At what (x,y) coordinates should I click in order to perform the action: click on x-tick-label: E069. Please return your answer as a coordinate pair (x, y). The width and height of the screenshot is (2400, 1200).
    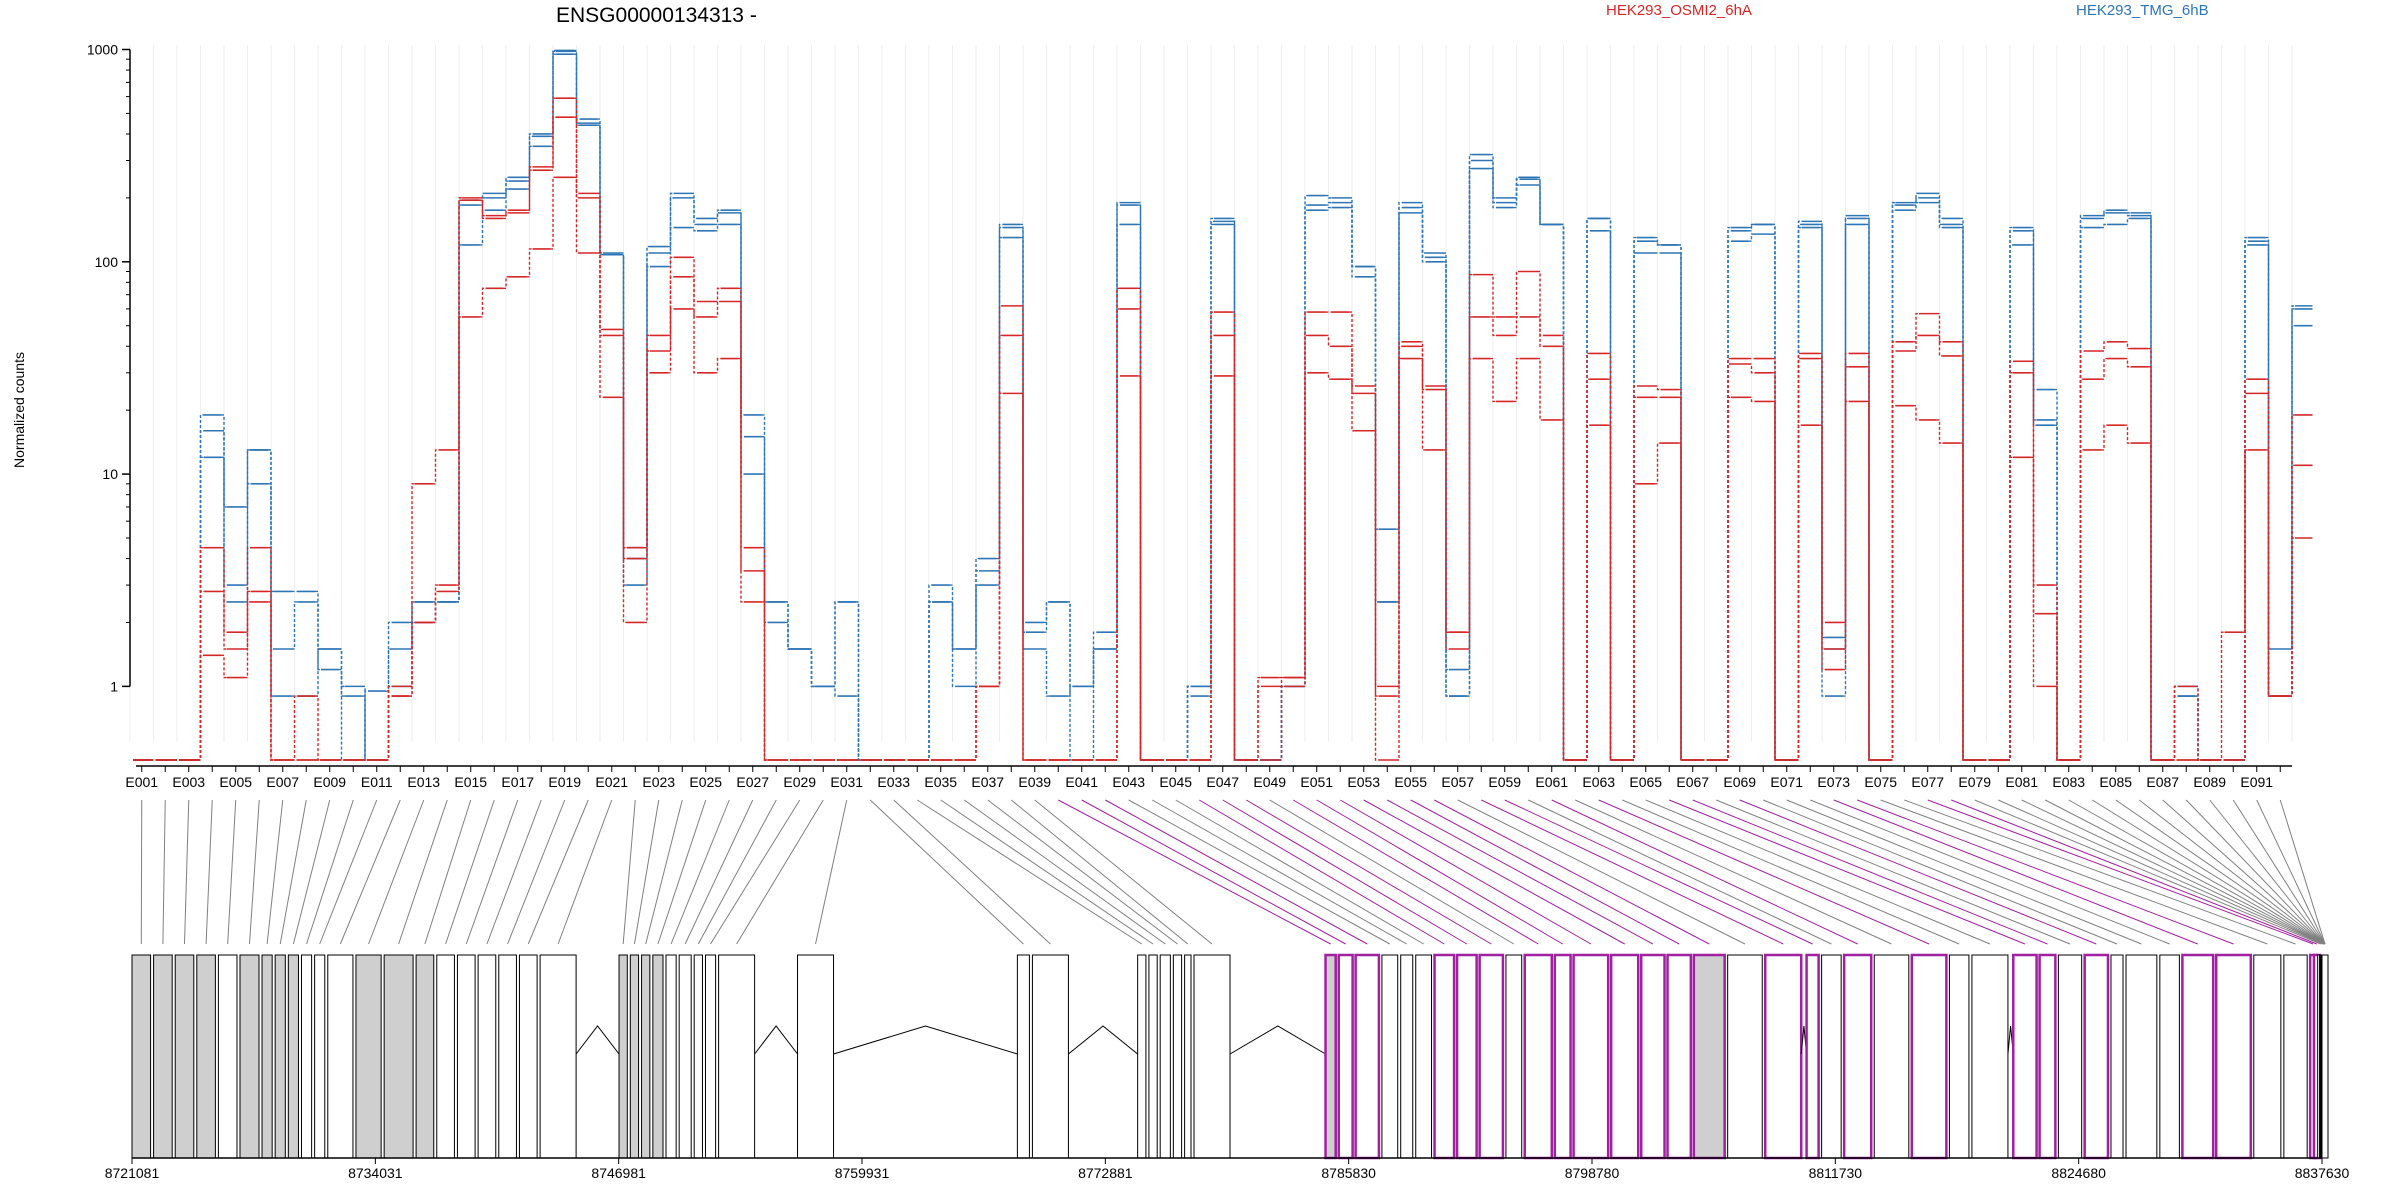
    Looking at the image, I should click on (1739, 782).